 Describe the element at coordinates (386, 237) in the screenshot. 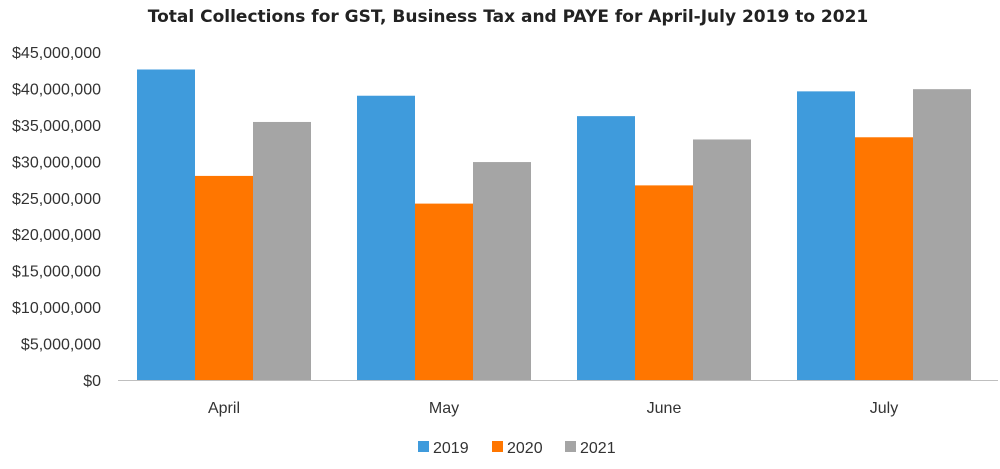

I see `bar-may-2019` at that location.